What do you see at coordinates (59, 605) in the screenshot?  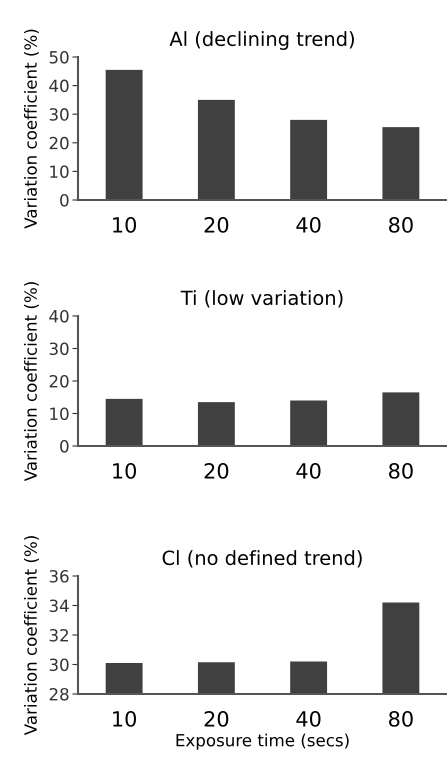 I see `y-tick-label: 34` at bounding box center [59, 605].